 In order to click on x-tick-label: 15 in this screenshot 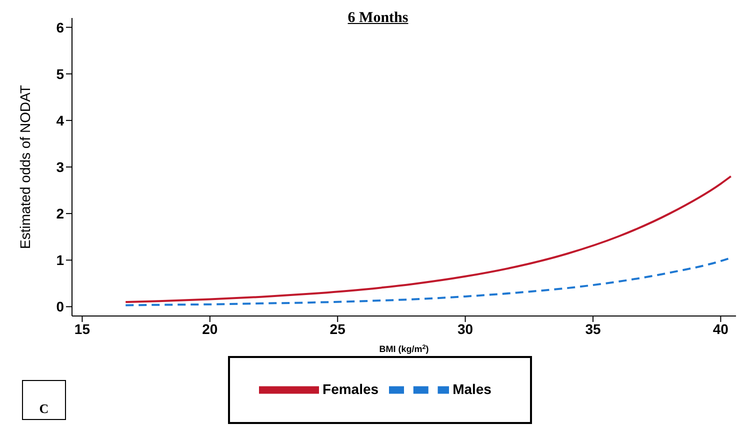, I will do `click(82, 328)`.